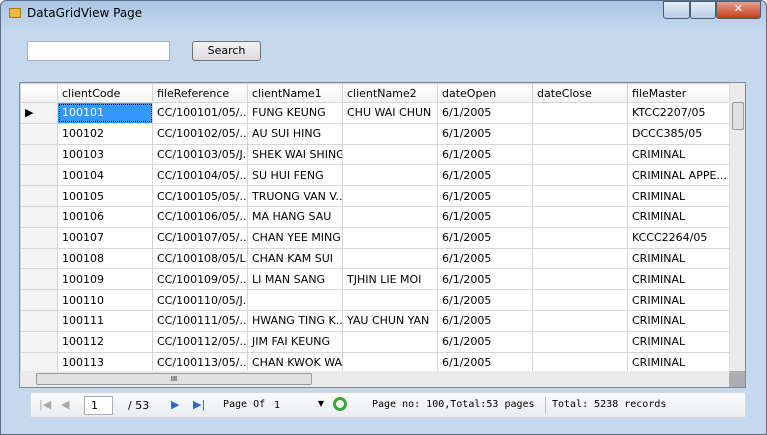  Describe the element at coordinates (105, 320) in the screenshot. I see `cell: 100111` at that location.